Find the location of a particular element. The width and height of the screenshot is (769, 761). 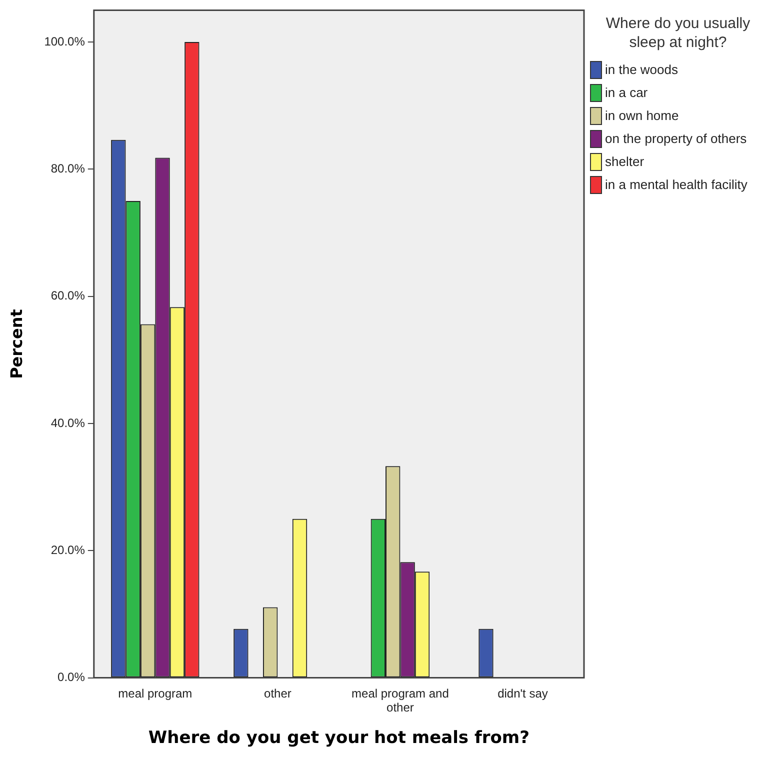

y-tick-label: 0.0% is located at coordinates (72, 677).